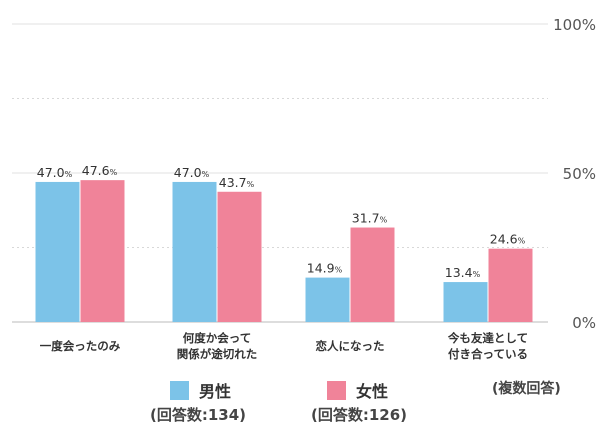 Image resolution: width=600 pixels, height=440 pixels. I want to click on category-label: 恋人になった, so click(350, 346).